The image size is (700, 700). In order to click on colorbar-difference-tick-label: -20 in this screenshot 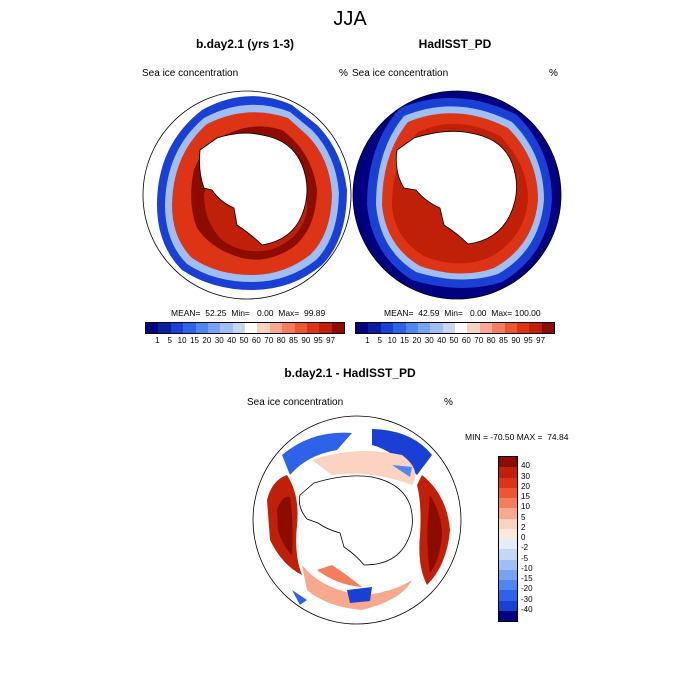, I will do `click(527, 589)`.